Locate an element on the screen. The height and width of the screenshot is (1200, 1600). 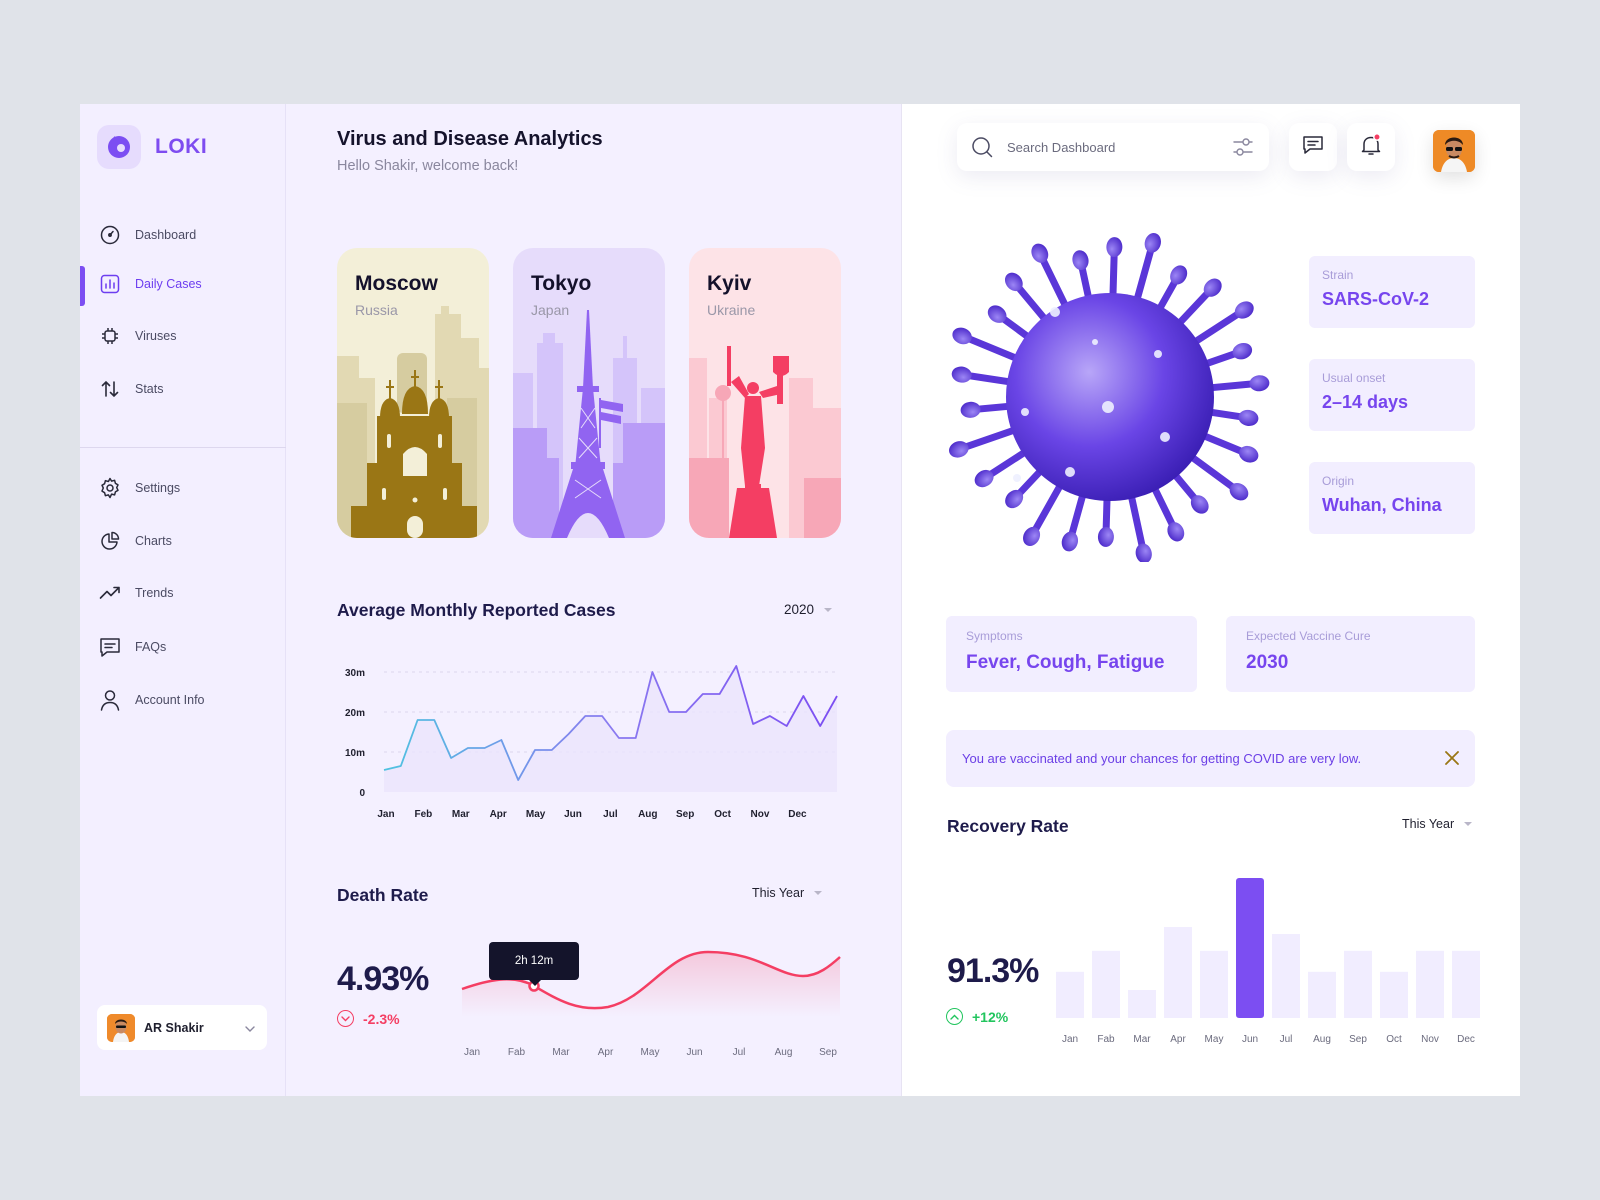
origin-card: Origin Wuhan, China is located at coordinates (1392, 498).